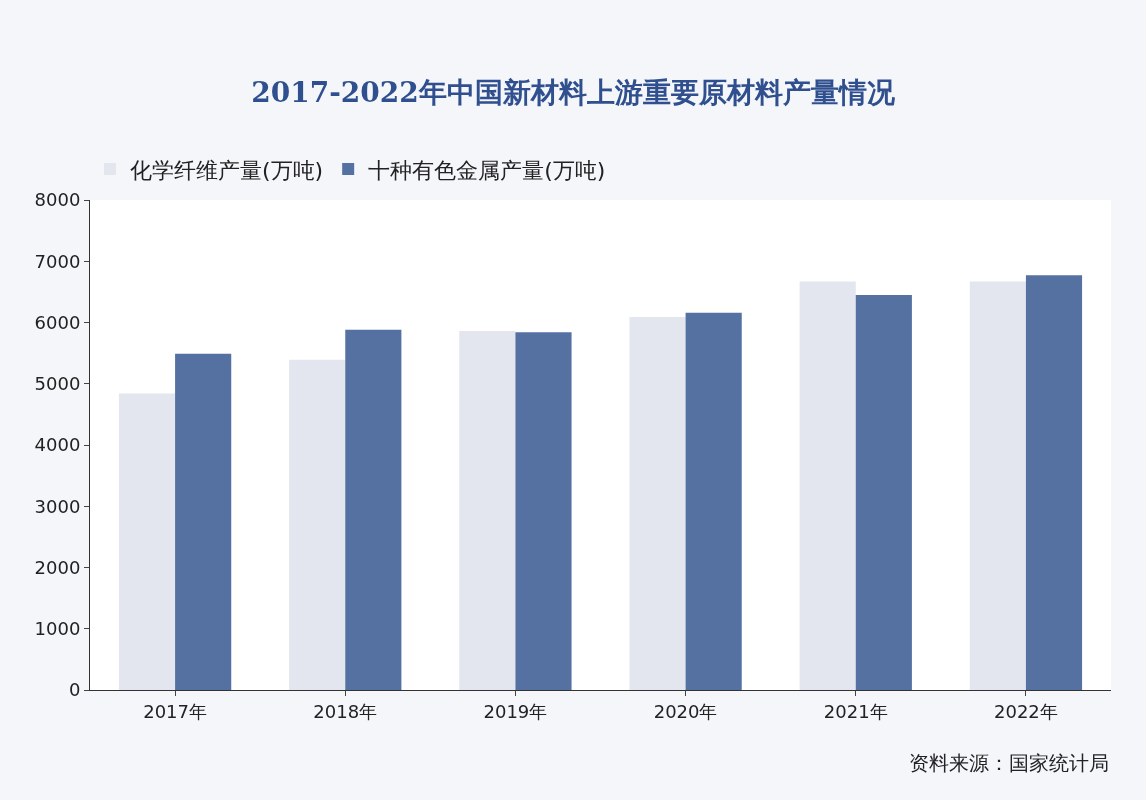 This screenshot has height=800, width=1146. What do you see at coordinates (57, 629) in the screenshot?
I see `y-tick-label: 1000` at bounding box center [57, 629].